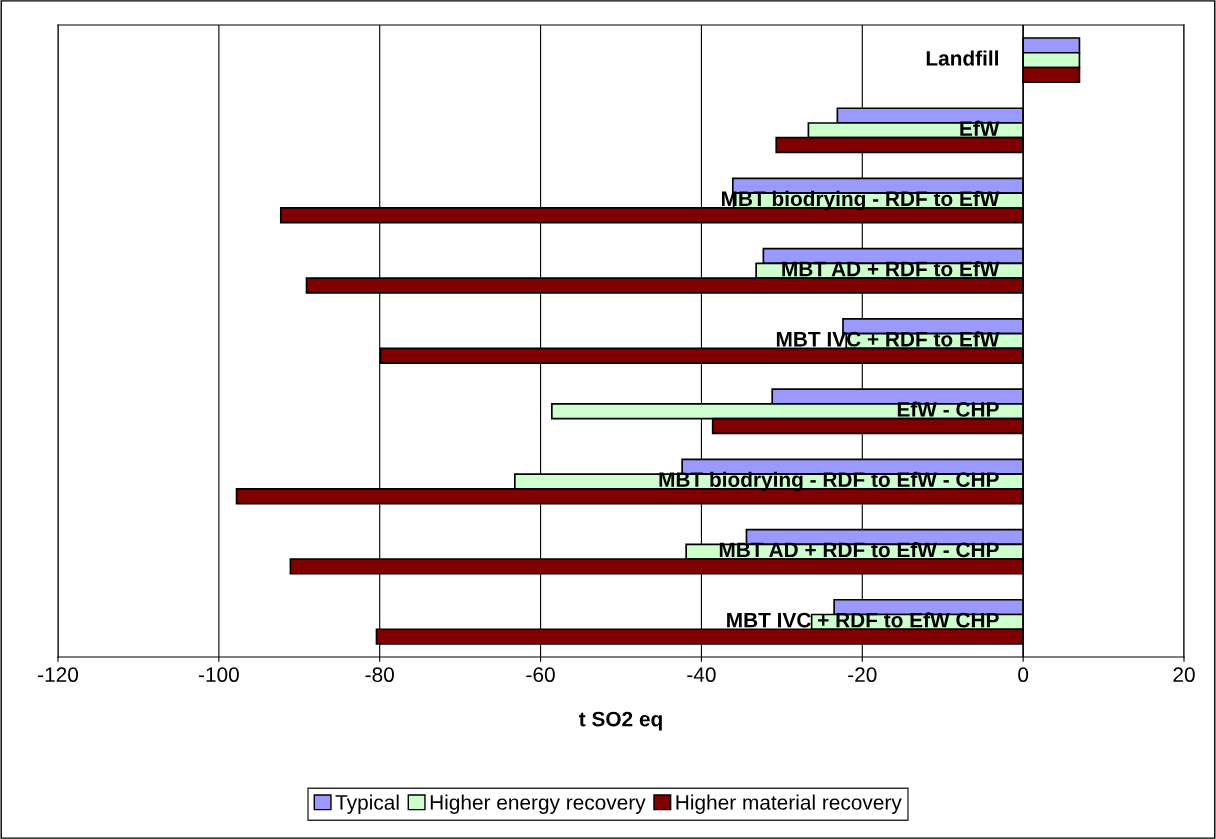  Describe the element at coordinates (701, 675) in the screenshot. I see `x-tick-label: -40` at that location.